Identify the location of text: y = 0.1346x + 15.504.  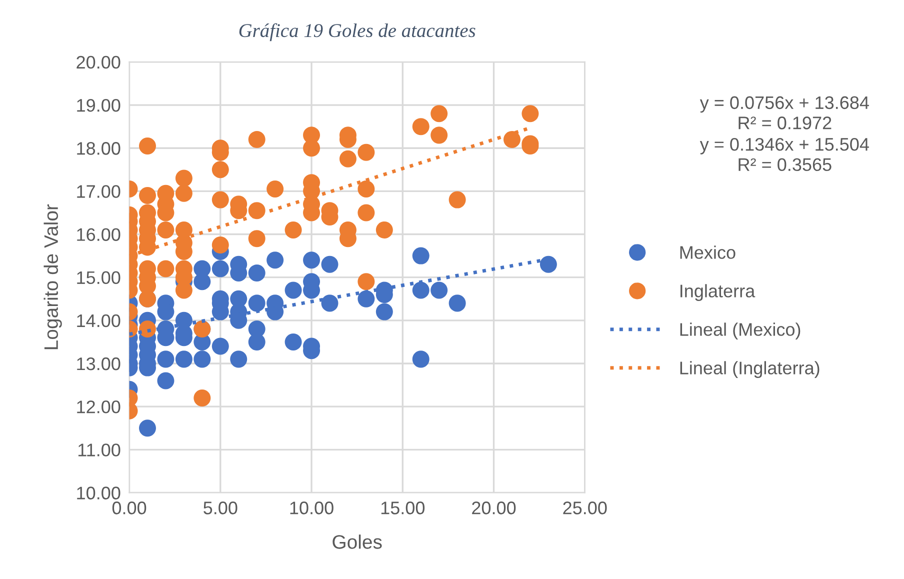
(784, 146).